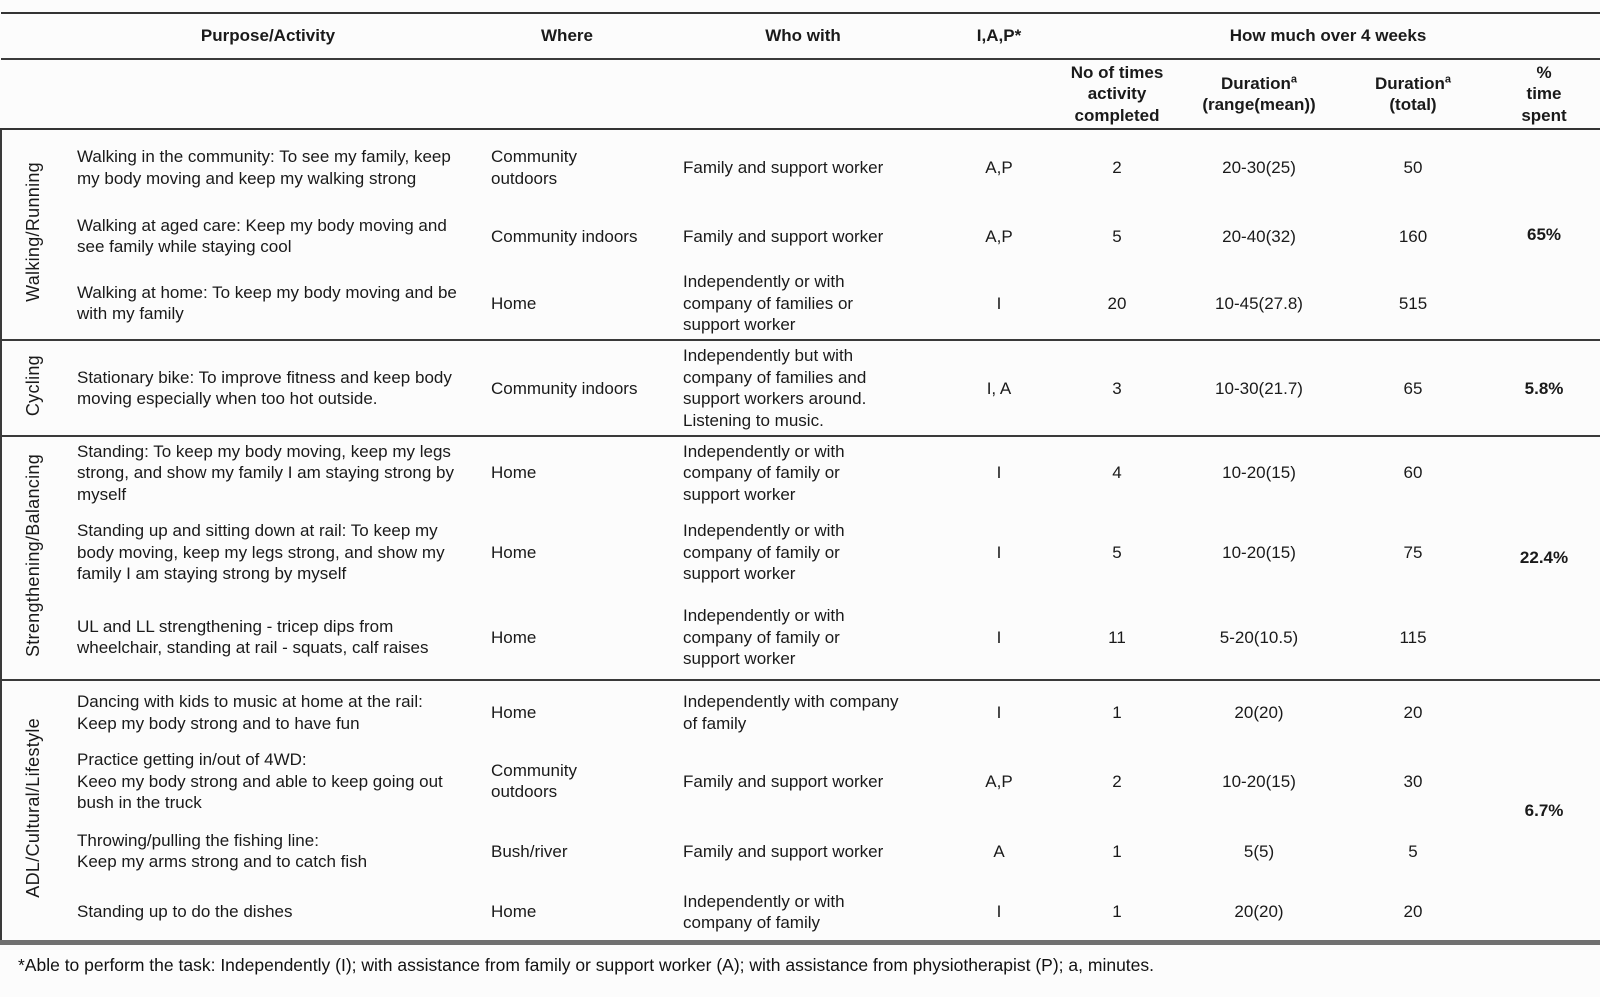  What do you see at coordinates (528, 95) in the screenshot?
I see `header-spacer` at bounding box center [528, 95].